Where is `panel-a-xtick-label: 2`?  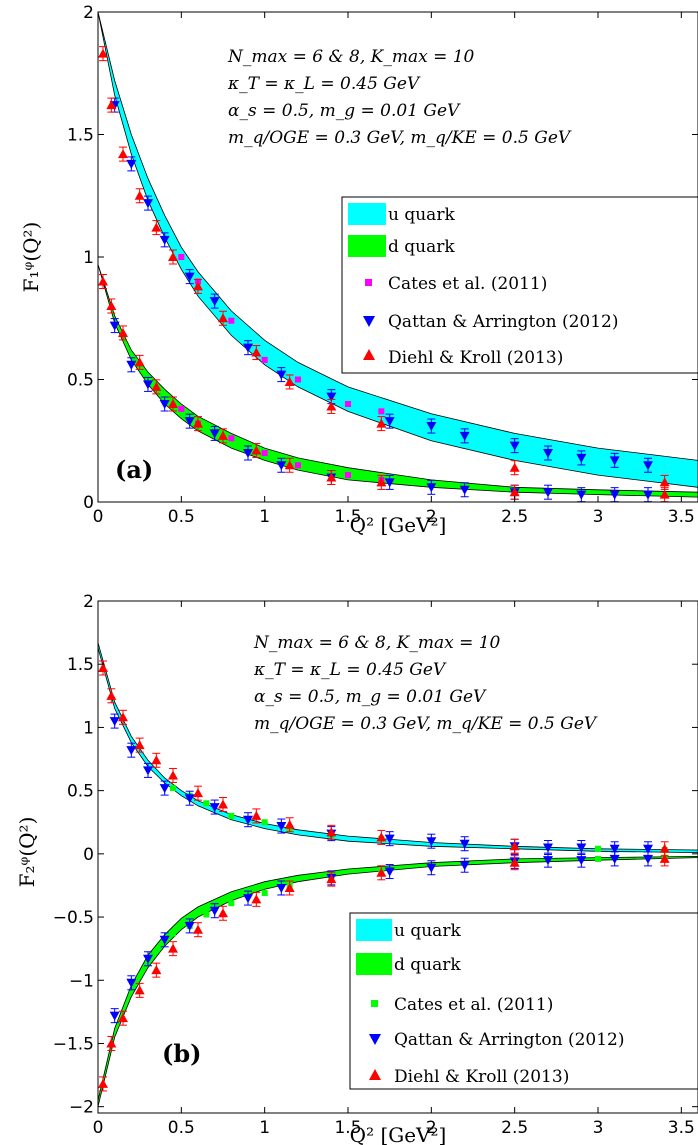
panel-a-xtick-label: 2 is located at coordinates (431, 517).